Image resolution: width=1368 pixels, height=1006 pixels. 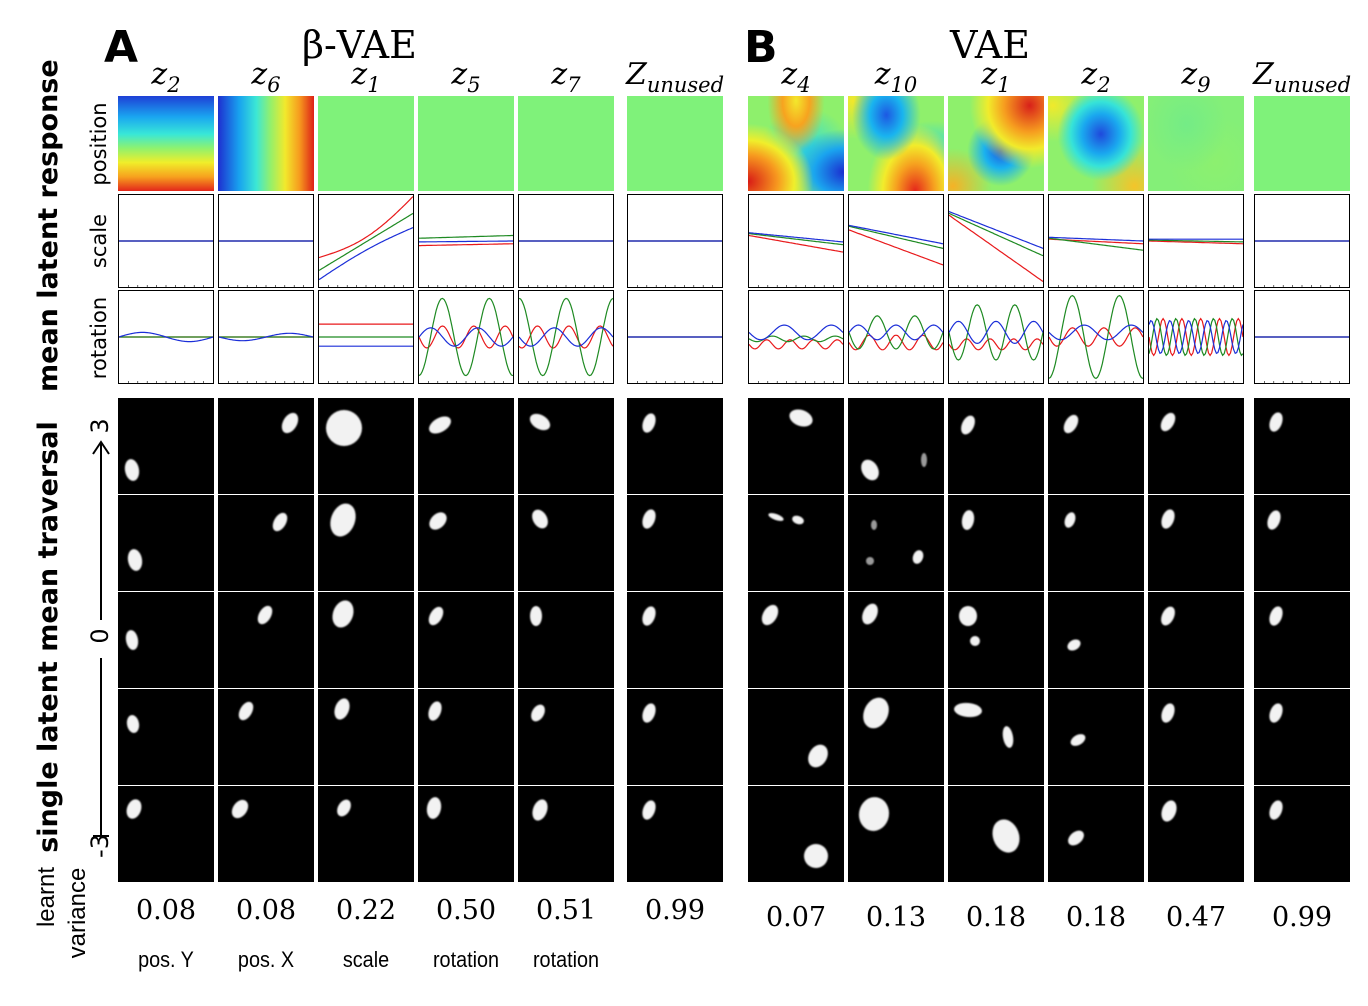 I want to click on panel-title-beta-vae: β-VAE, so click(x=359, y=45).